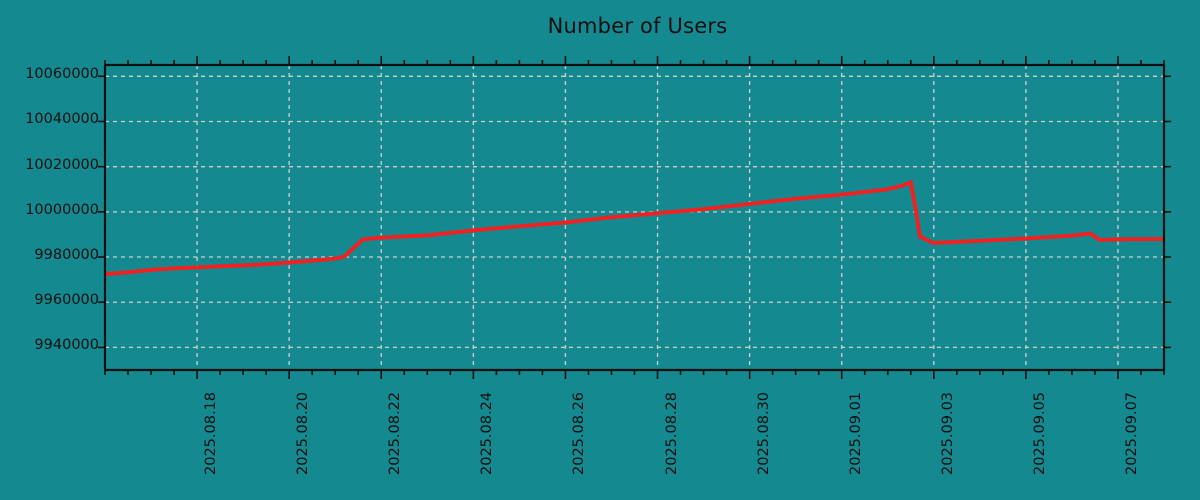 The height and width of the screenshot is (500, 1200). Describe the element at coordinates (303, 433) in the screenshot. I see `x-tick-label: 2025.08.20` at that location.